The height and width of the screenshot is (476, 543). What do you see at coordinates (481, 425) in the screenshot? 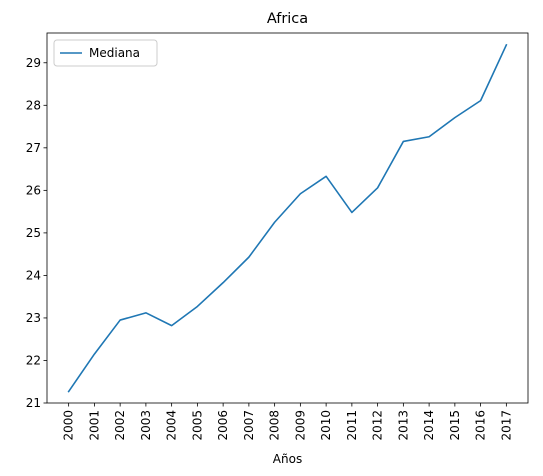
I see `x-tick-label: 2016` at bounding box center [481, 425].